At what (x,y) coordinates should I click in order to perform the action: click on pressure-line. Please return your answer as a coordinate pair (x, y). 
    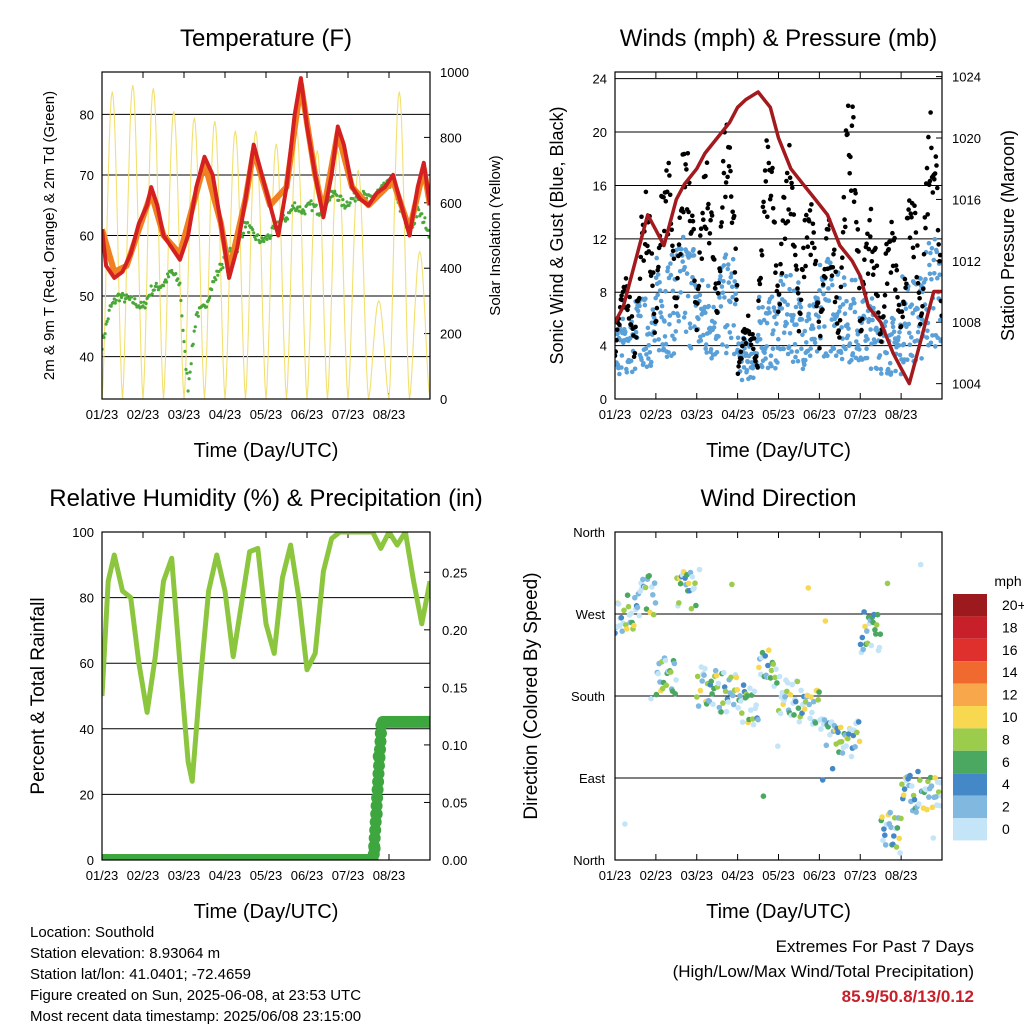
    Looking at the image, I should click on (778, 238).